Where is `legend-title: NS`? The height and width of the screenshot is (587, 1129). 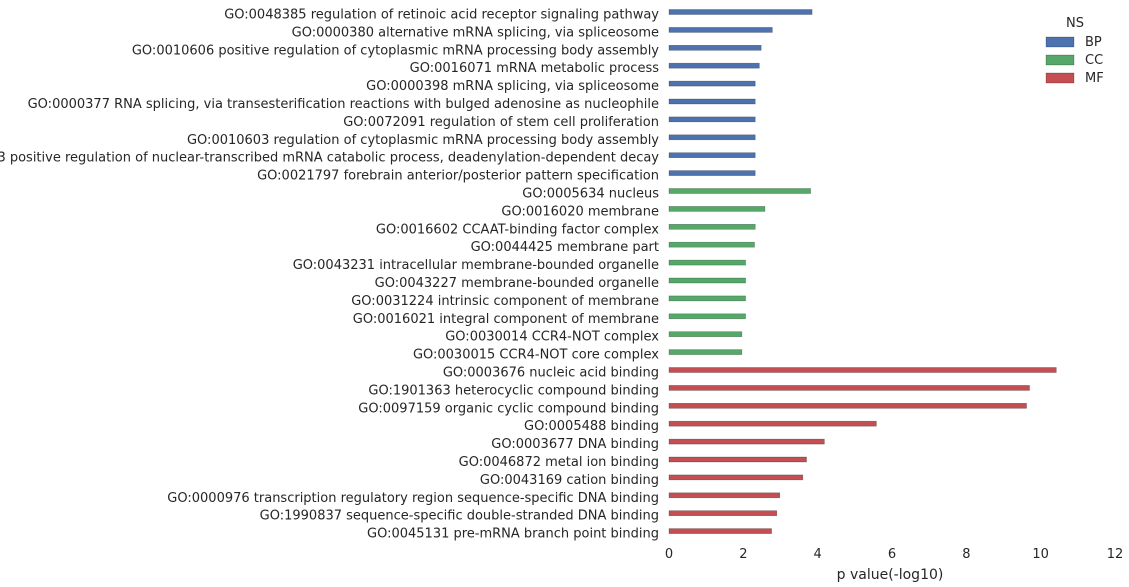
legend-title: NS is located at coordinates (1075, 23).